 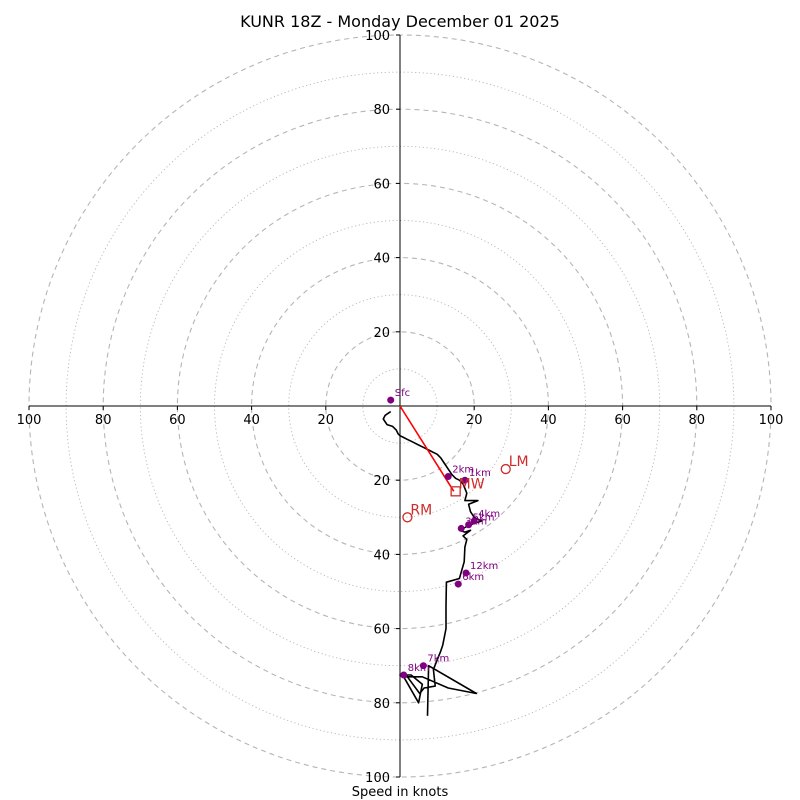 What do you see at coordinates (466, 573) in the screenshot?
I see `height-marker-12km` at bounding box center [466, 573].